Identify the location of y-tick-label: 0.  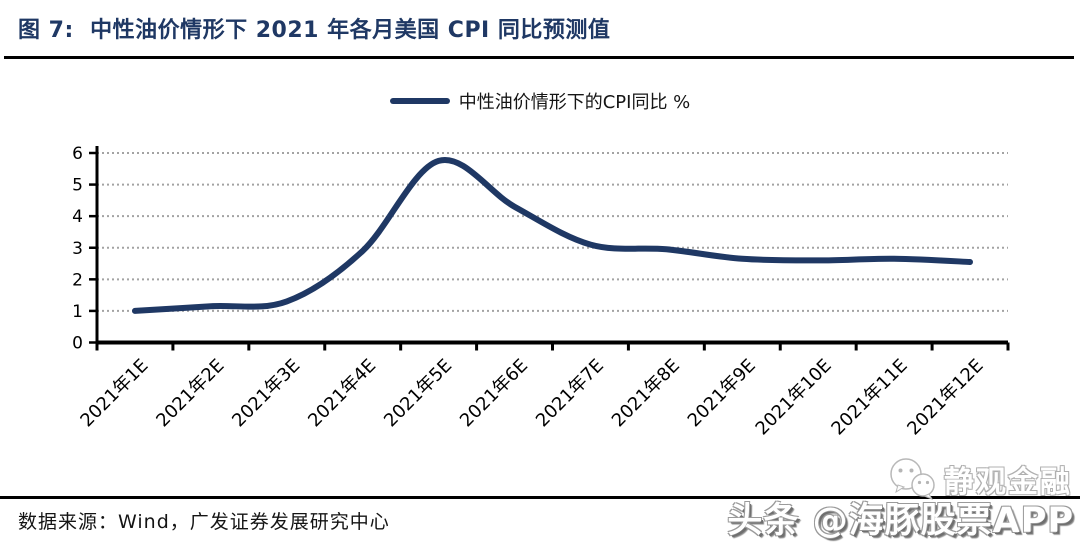
(77, 344).